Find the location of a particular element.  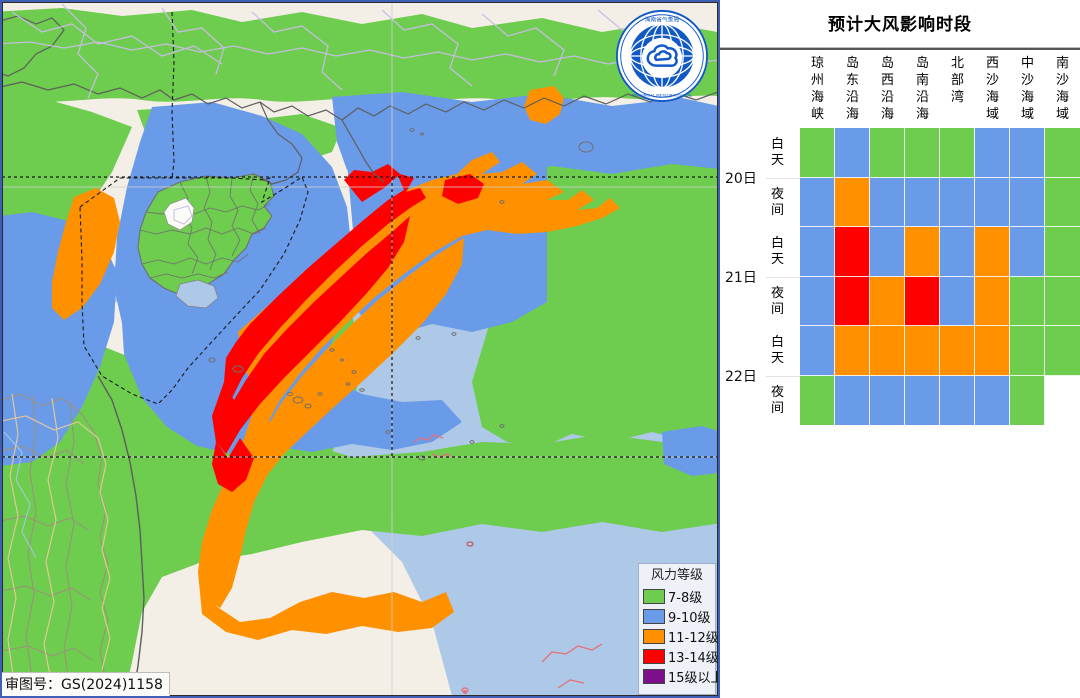

column-headers: 琼州海峡 岛东沿海 岛西沿海 岛南沿海 北部湾 西沙海域 中沙海域 南沙海域 is located at coordinates (940, 91).